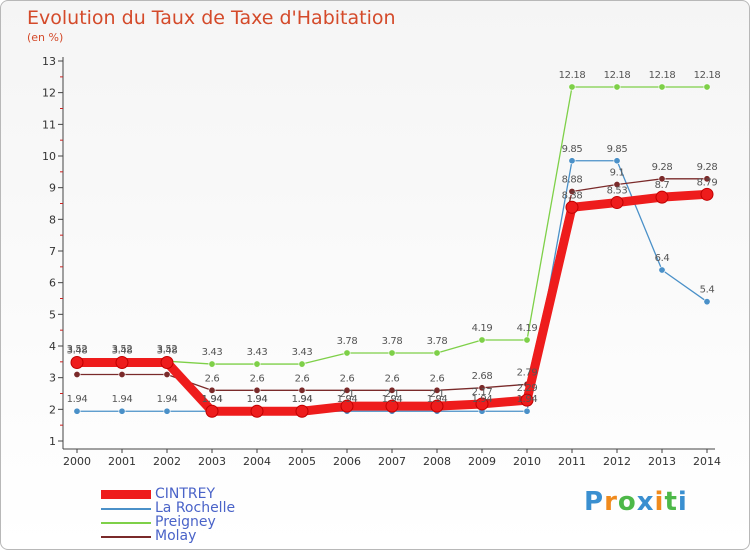  Describe the element at coordinates (645, 502) in the screenshot. I see `logo-letter: x` at that location.